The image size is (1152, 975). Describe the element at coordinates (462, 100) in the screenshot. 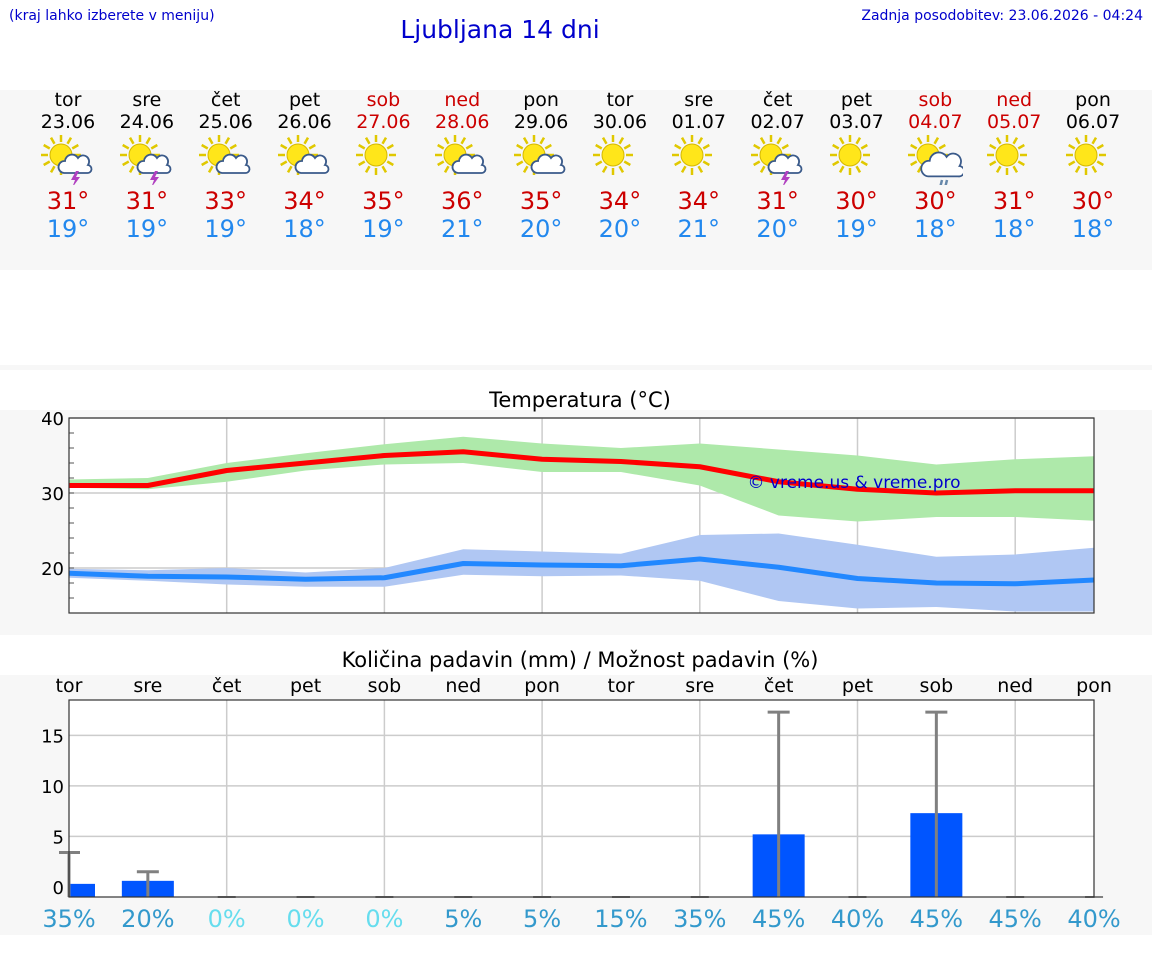

I see `day-name: ned` at that location.